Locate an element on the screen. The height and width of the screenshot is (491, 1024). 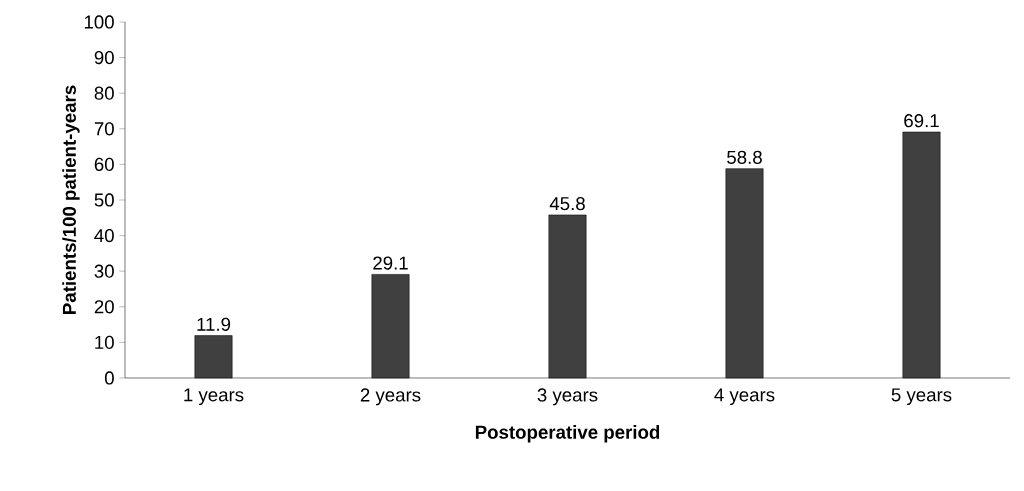
y-tick-label: 20 is located at coordinates (104, 307).